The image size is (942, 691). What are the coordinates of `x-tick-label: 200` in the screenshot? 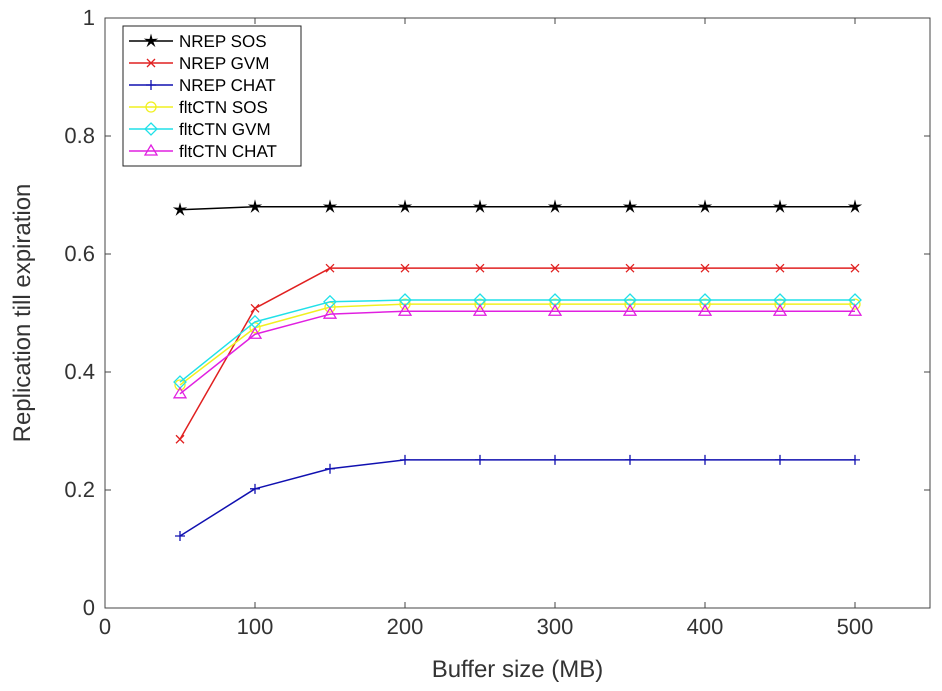 It's located at (405, 626).